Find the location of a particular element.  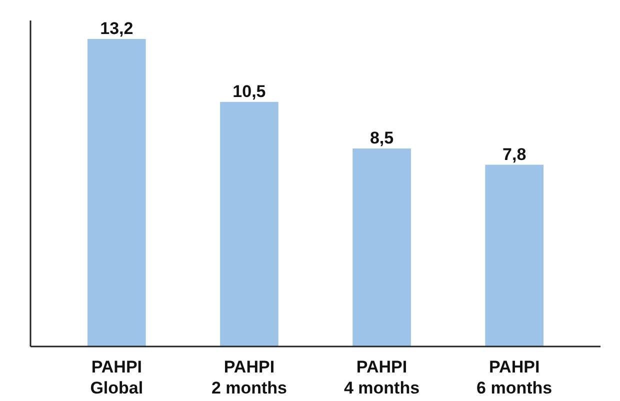

x-tick-label: PAHPI 6 months is located at coordinates (514, 378).